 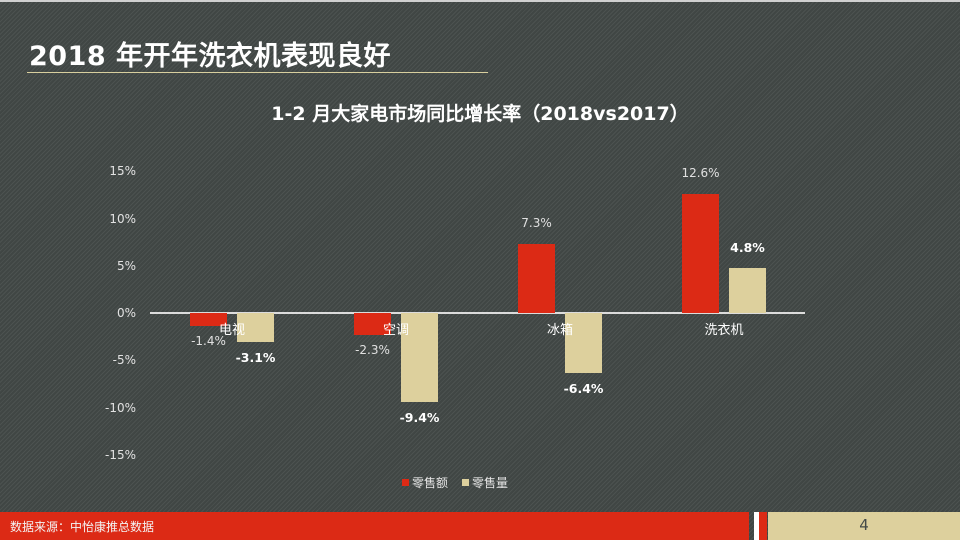 What do you see at coordinates (480, 1) in the screenshot?
I see `top-border` at bounding box center [480, 1].